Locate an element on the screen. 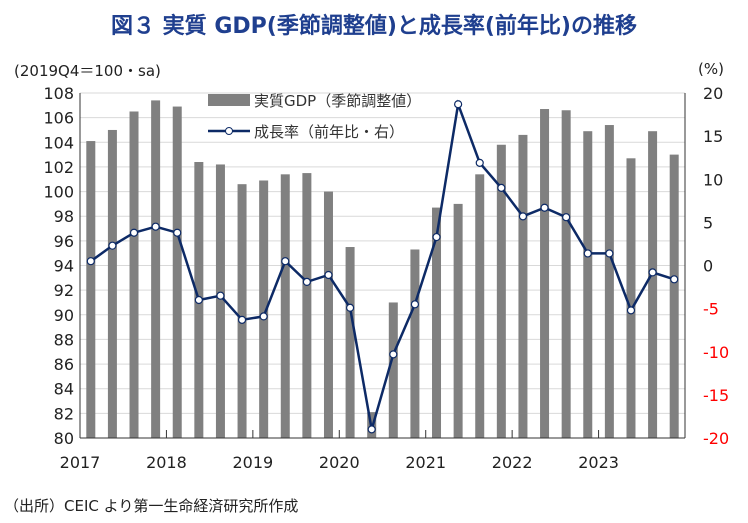 This screenshot has height=523, width=748. legend-growth-label: 成長率（前年比・右） is located at coordinates (329, 132).